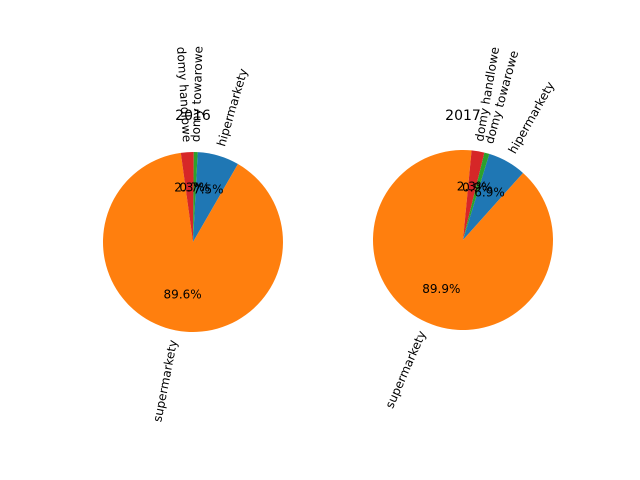 The height and width of the screenshot is (480, 640). Describe the element at coordinates (183, 294) in the screenshot. I see `slice-percent-supermarkety: 89.6%` at that location.